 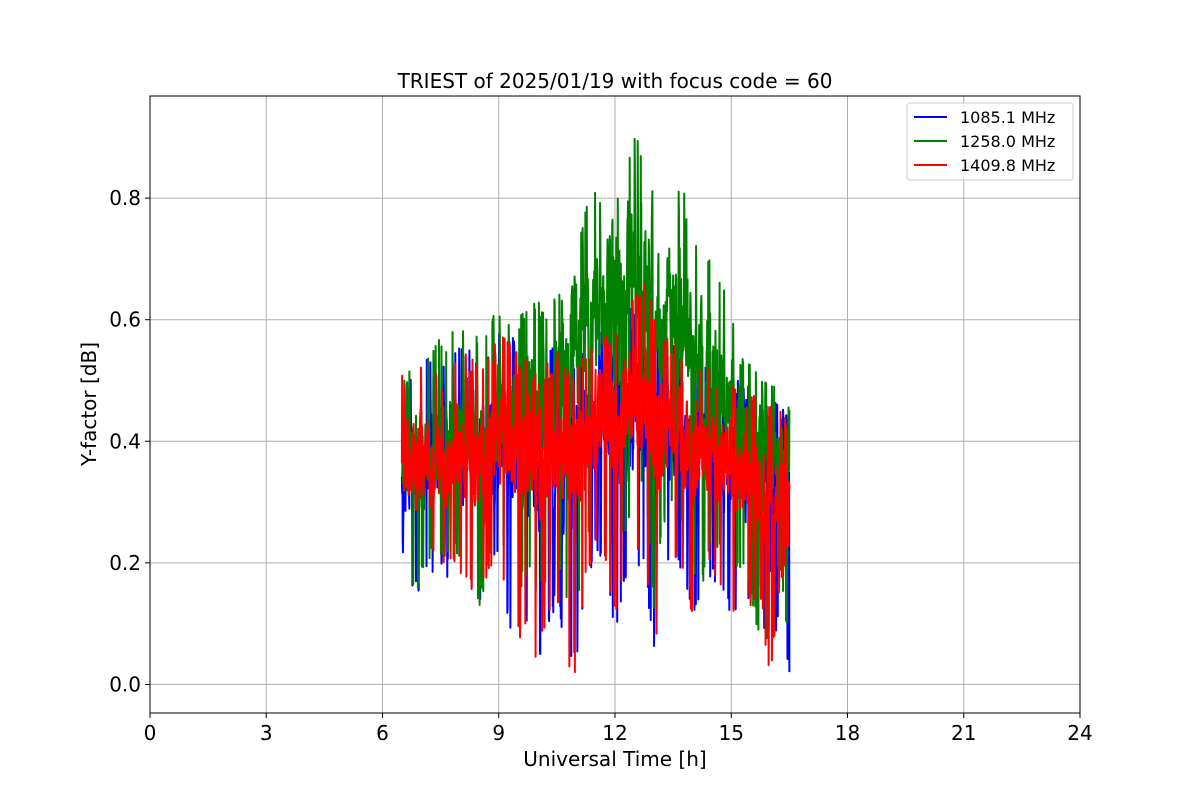 I want to click on legend: 1085.1 MHz 1258.0 MHz 1409.8 MHz, so click(x=990, y=141).